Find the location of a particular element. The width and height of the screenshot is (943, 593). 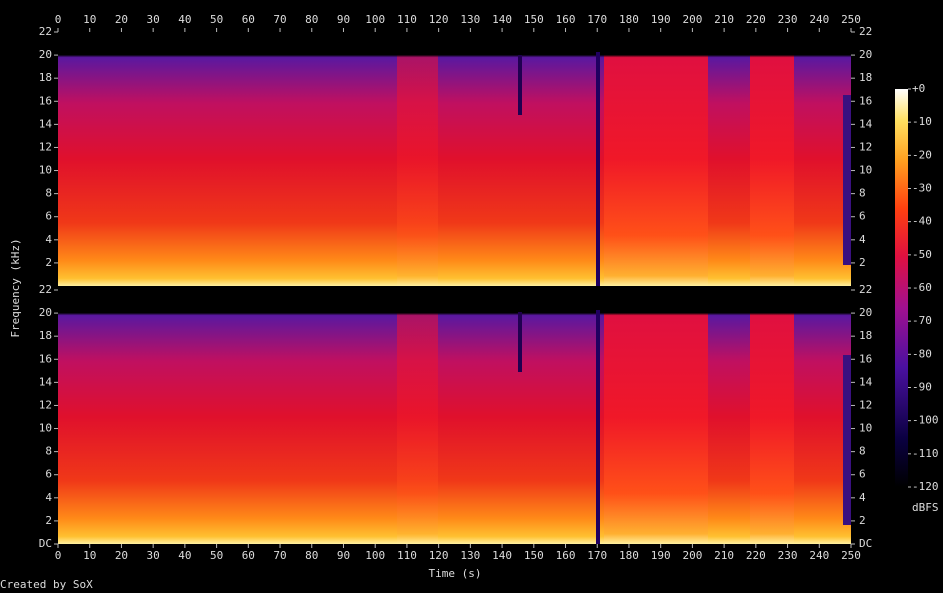

x-tick-label: 80 is located at coordinates (311, 555).